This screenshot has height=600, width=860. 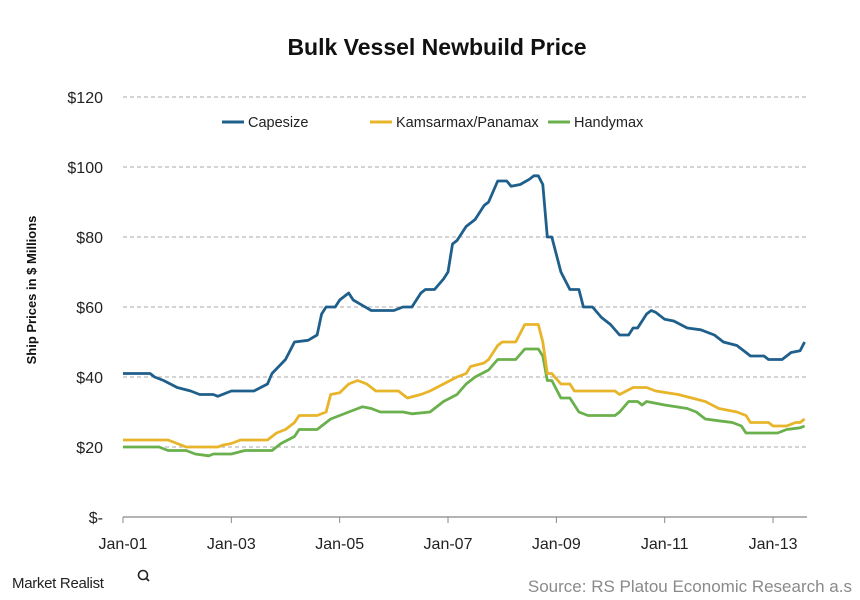 I want to click on market-realist-logo: Market Realist, so click(x=81, y=580).